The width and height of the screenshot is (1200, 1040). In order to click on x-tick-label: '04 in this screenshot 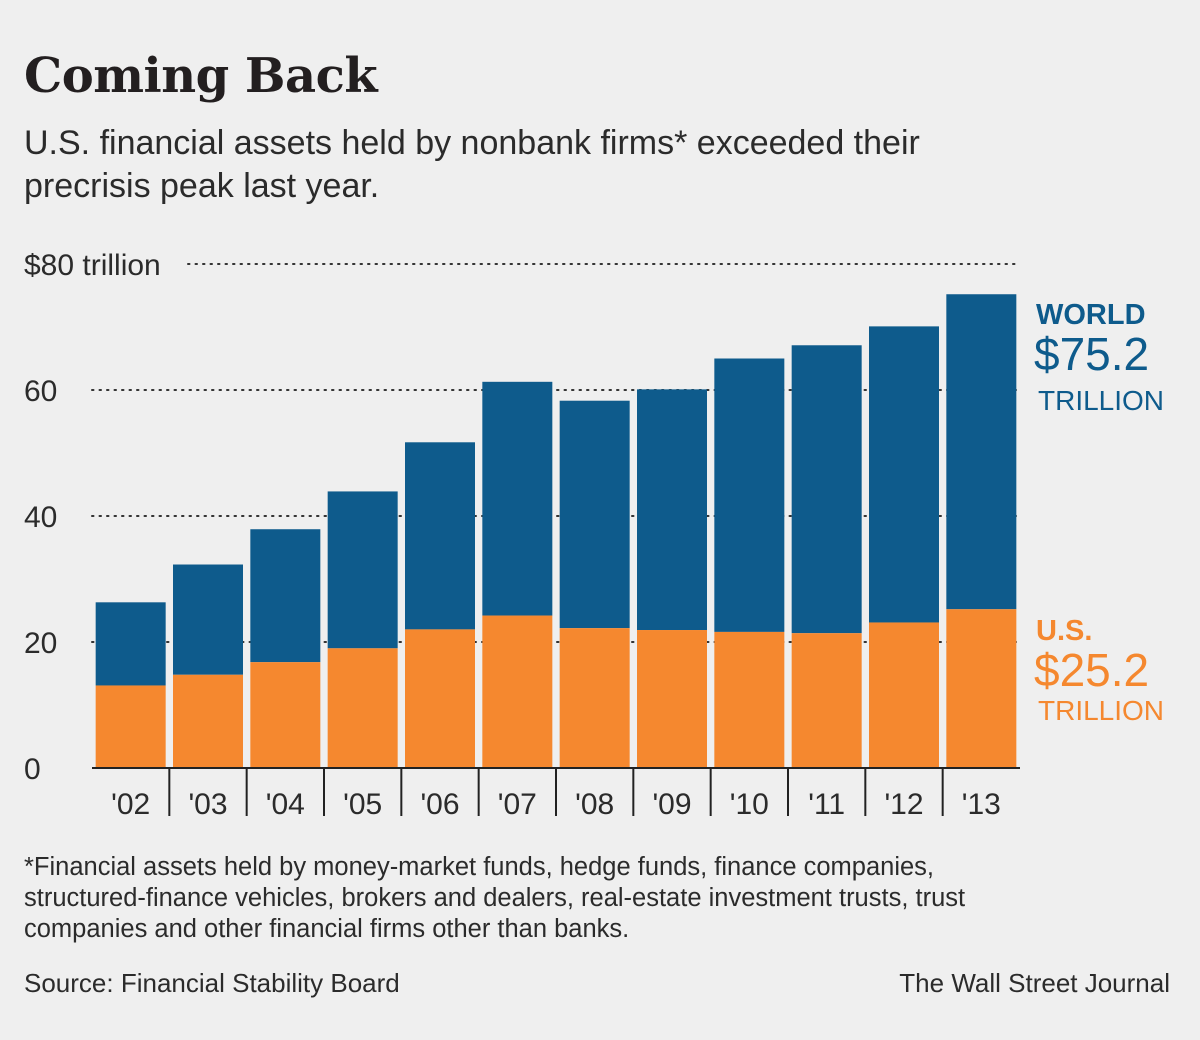, I will do `click(285, 804)`.